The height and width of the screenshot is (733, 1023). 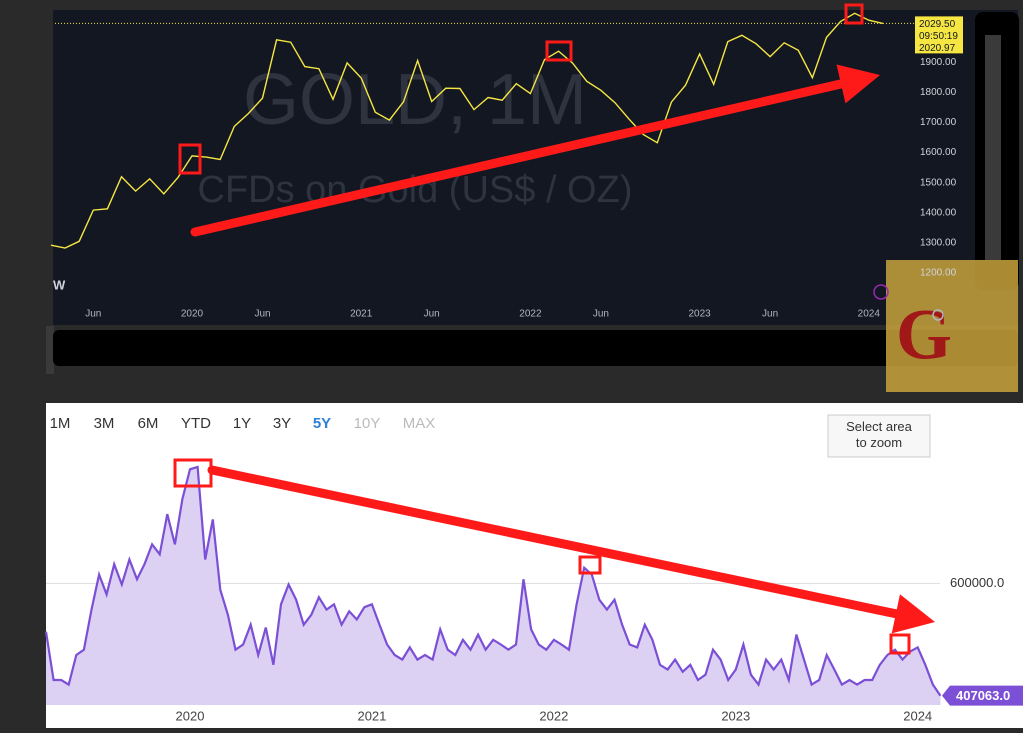 I want to click on price-marker-label: 407063.0, so click(x=983, y=695).